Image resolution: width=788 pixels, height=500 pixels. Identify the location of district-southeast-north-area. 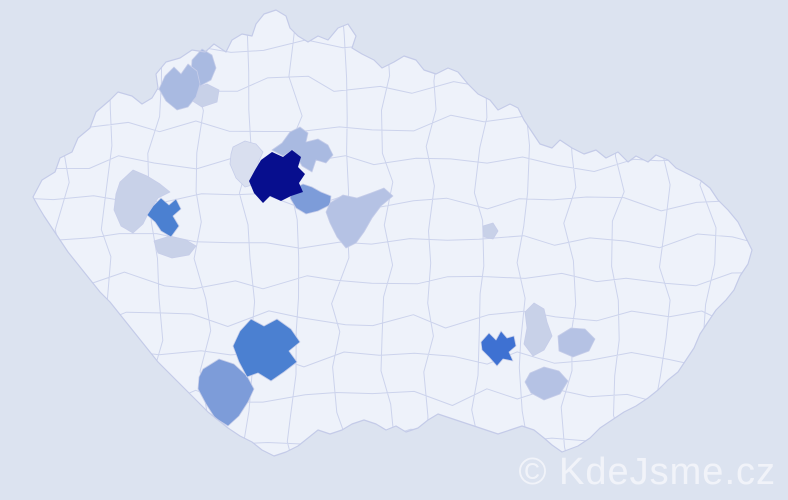
(538, 329).